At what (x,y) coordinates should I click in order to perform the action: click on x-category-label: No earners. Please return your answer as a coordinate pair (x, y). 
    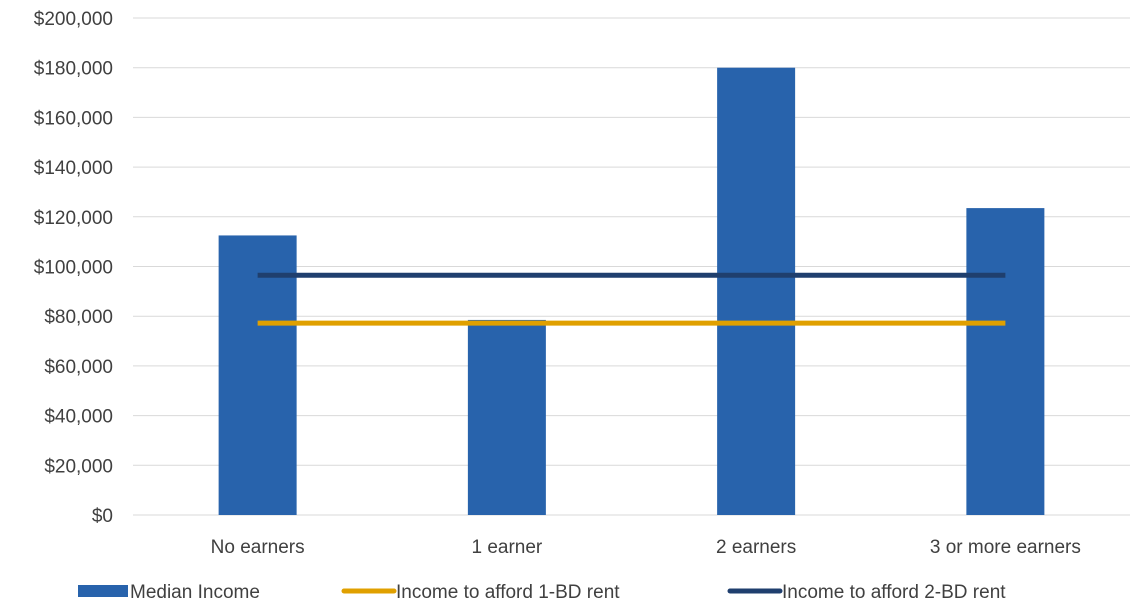
    Looking at the image, I should click on (258, 547).